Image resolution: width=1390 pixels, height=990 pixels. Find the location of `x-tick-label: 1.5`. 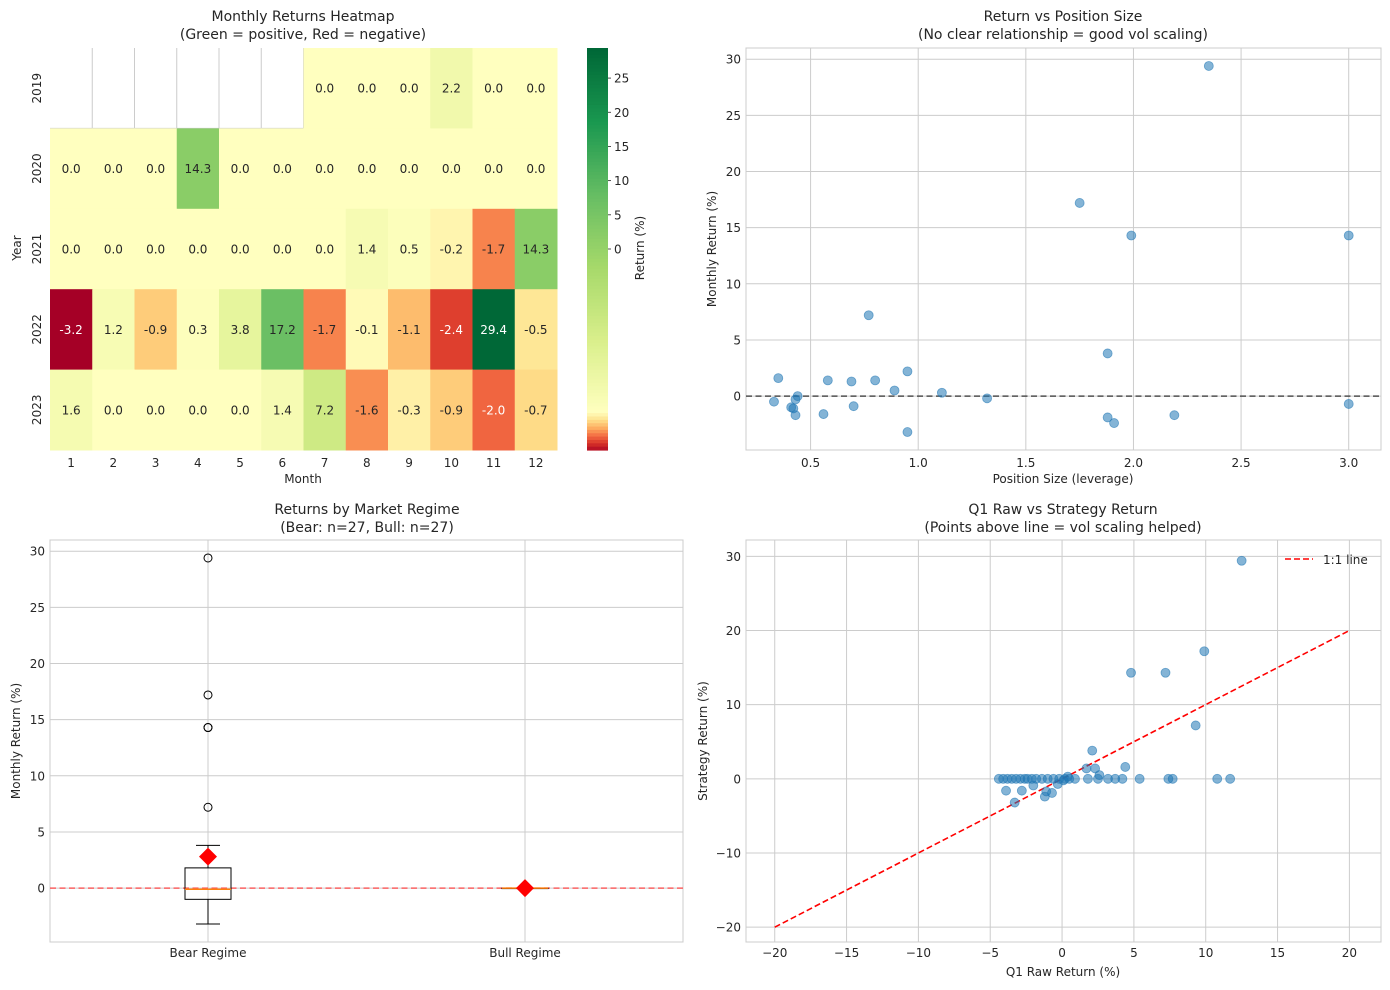

x-tick-label: 1.5 is located at coordinates (1025, 463).